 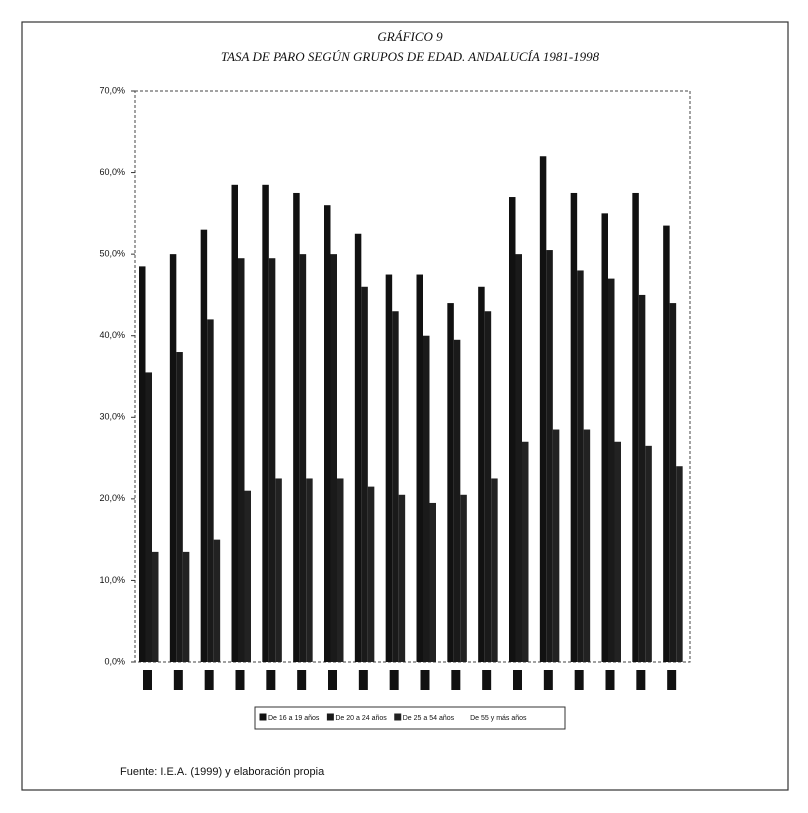 What do you see at coordinates (114, 661) in the screenshot?
I see `y-tick-label: 0,0%` at bounding box center [114, 661].